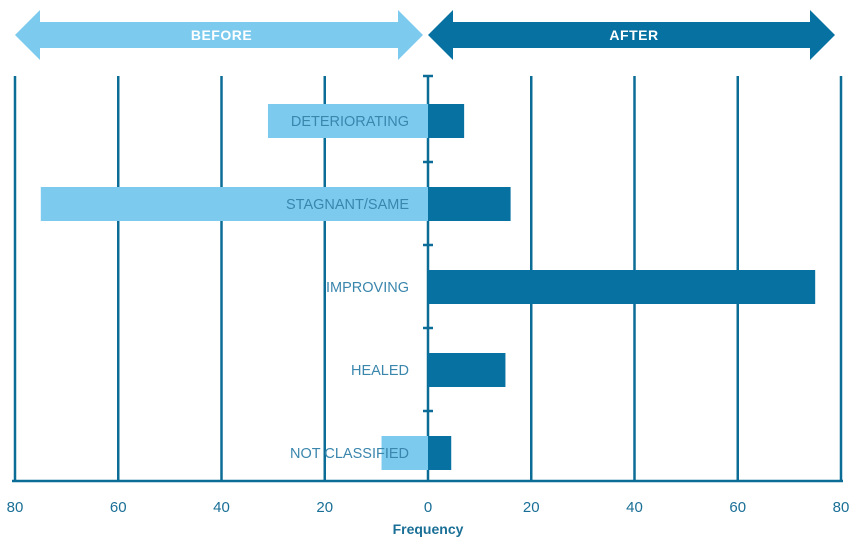 The width and height of the screenshot is (863, 538). I want to click on after-arrow, so click(631, 35).